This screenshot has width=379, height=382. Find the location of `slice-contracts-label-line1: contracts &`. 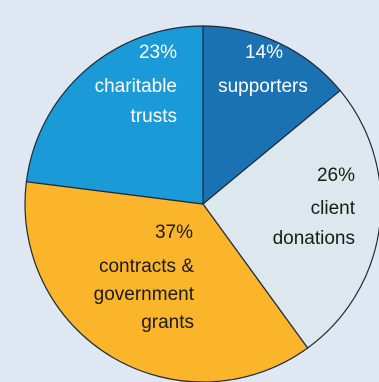

slice-contracts-label-line1: contracts & is located at coordinates (146, 266).